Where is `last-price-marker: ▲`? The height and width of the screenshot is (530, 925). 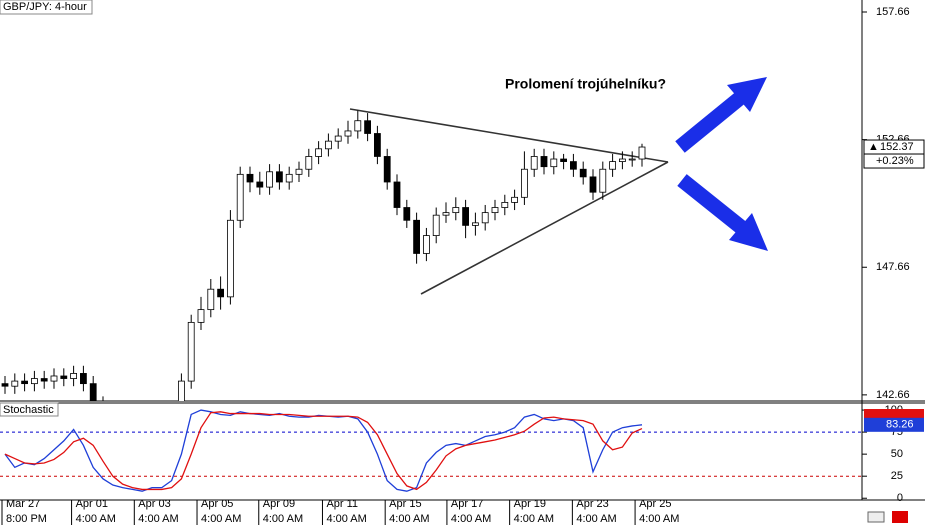
last-price-marker: ▲ is located at coordinates (873, 147).